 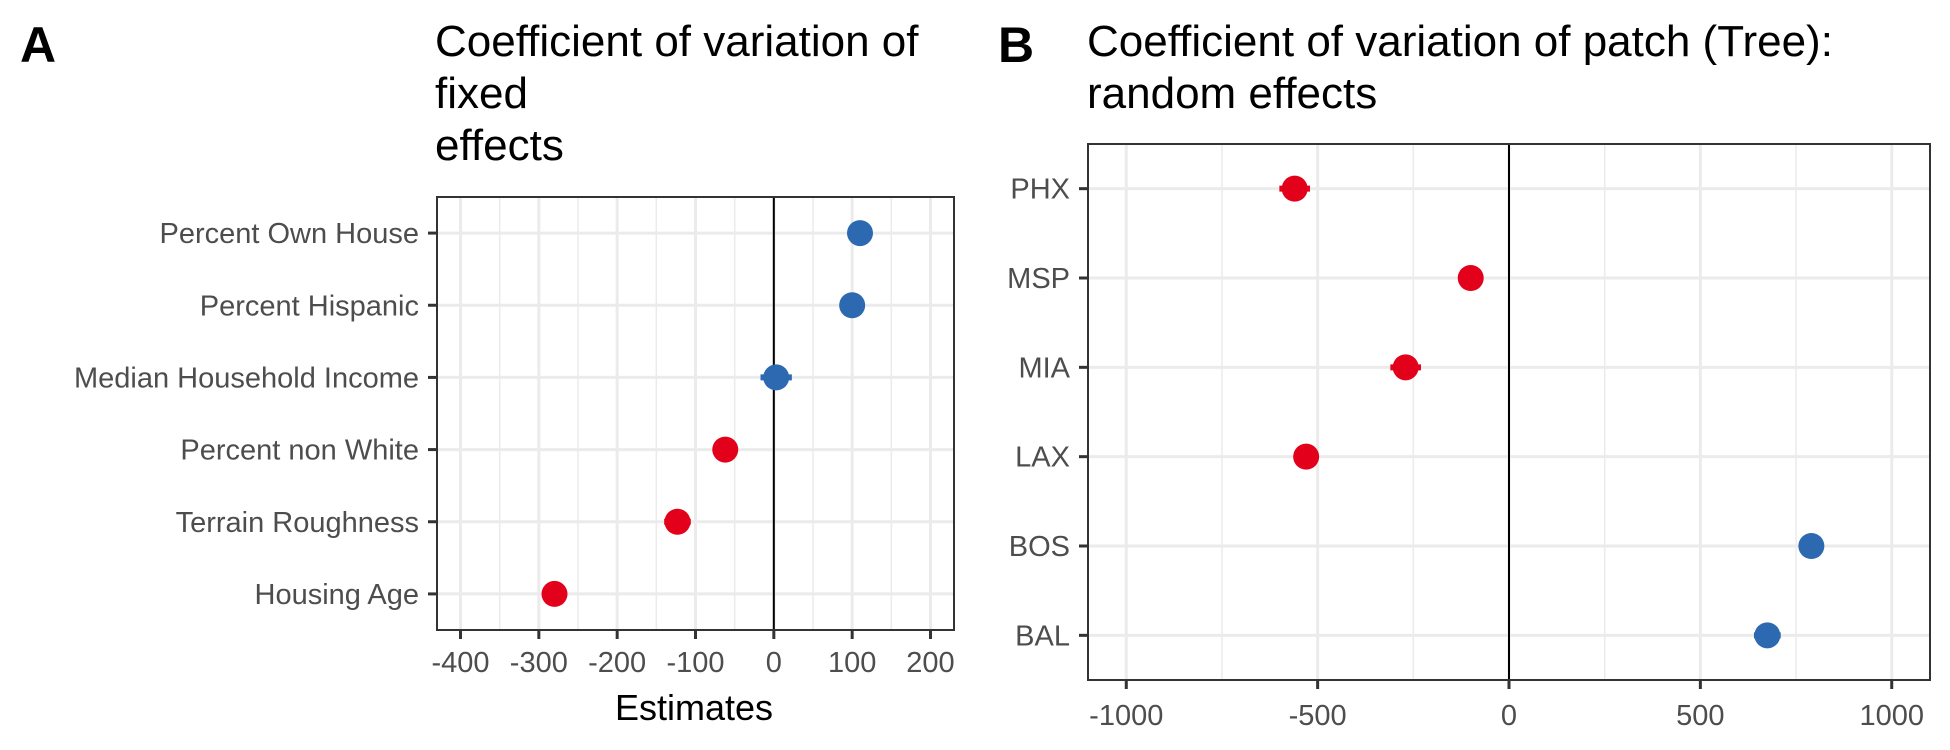 I want to click on panel-a-y-tick-label: Percent Own House, so click(x=289, y=234).